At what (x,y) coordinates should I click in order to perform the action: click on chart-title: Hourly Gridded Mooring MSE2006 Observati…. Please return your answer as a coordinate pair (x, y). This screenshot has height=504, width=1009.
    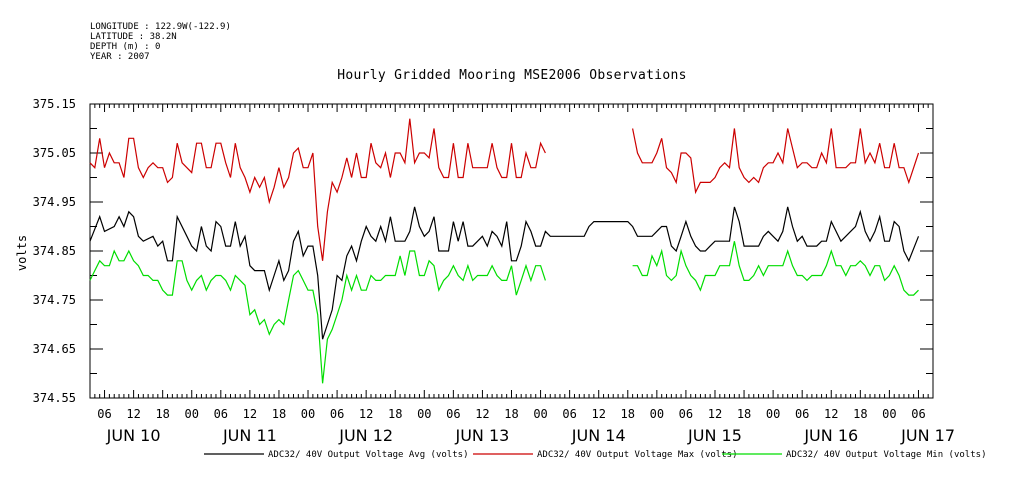
    Looking at the image, I should click on (512, 75).